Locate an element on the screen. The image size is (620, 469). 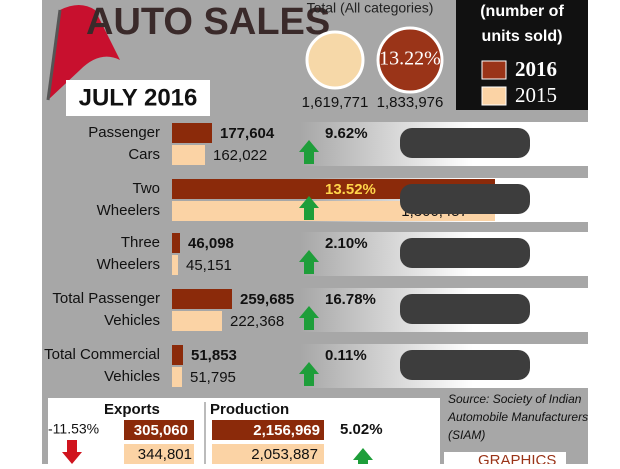
source: Source: Society of Indian is located at coordinates (515, 399).